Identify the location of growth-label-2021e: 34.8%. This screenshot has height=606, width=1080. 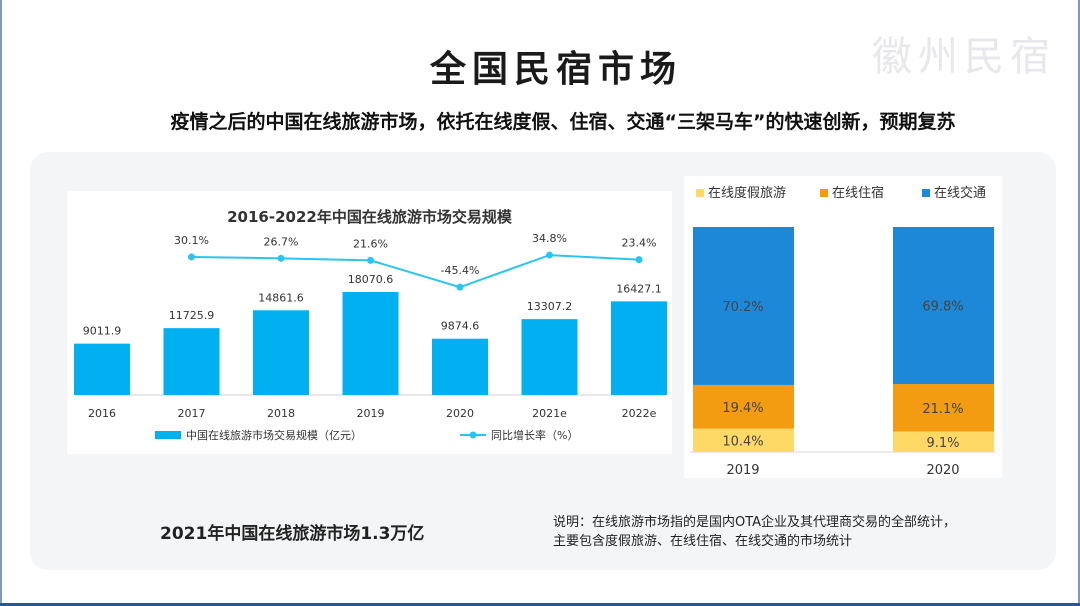
(549, 238).